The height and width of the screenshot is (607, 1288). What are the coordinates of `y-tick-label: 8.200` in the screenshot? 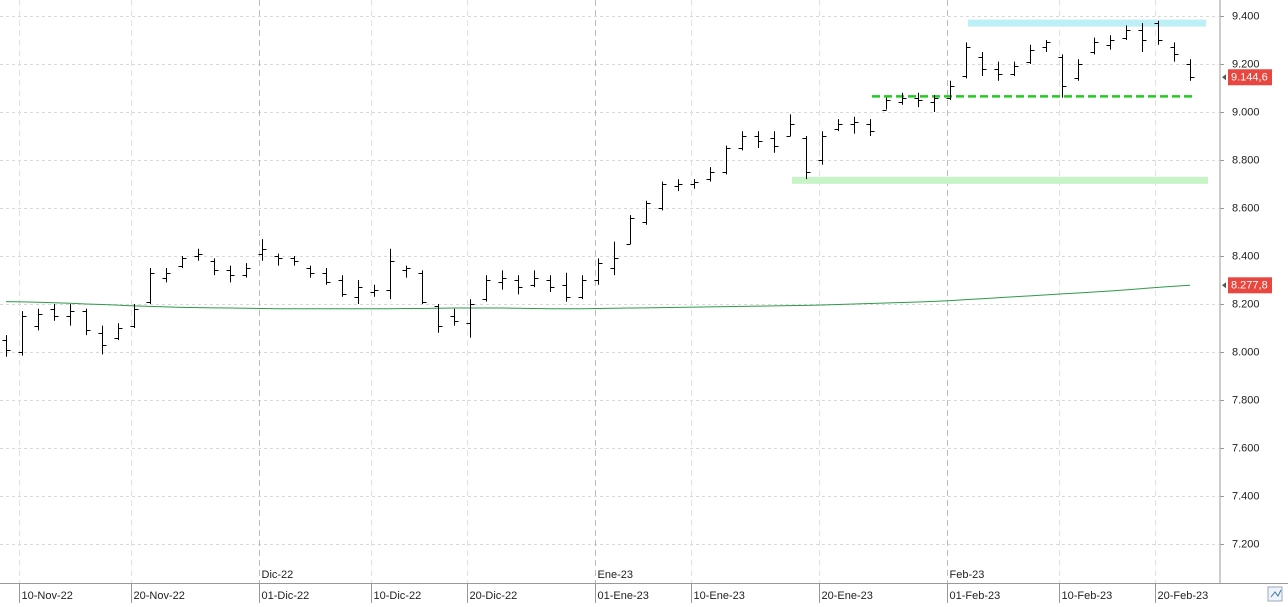 It's located at (1246, 304).